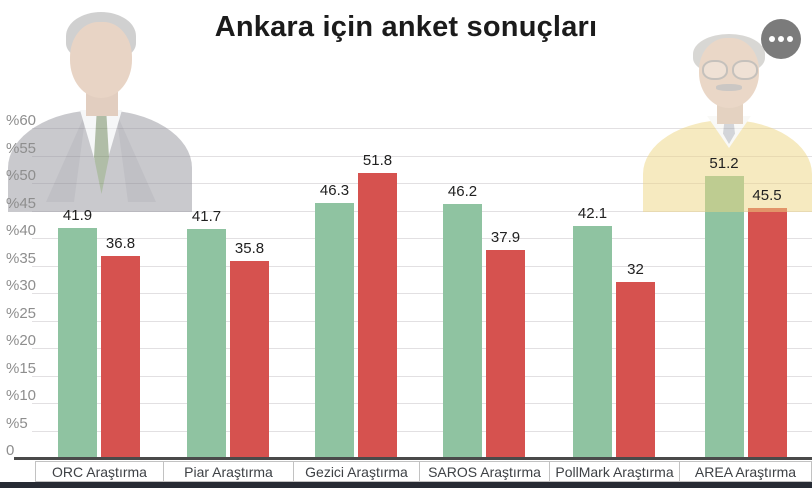  What do you see at coordinates (21, 230) in the screenshot?
I see `y-axis-tick-label: %40` at bounding box center [21, 230].